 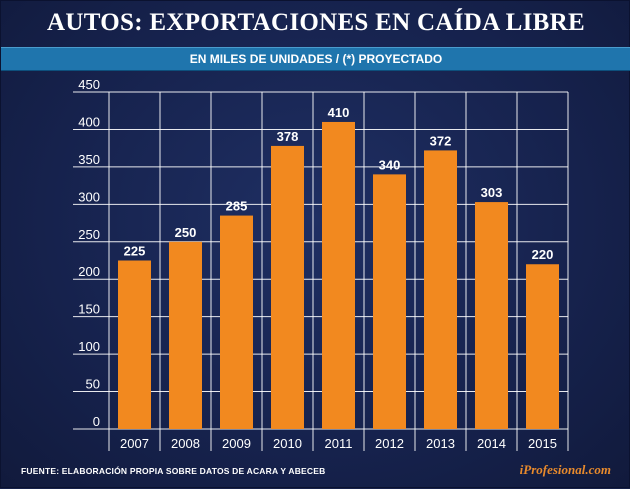 I want to click on x-tick-label: 2015, so click(x=542, y=443).